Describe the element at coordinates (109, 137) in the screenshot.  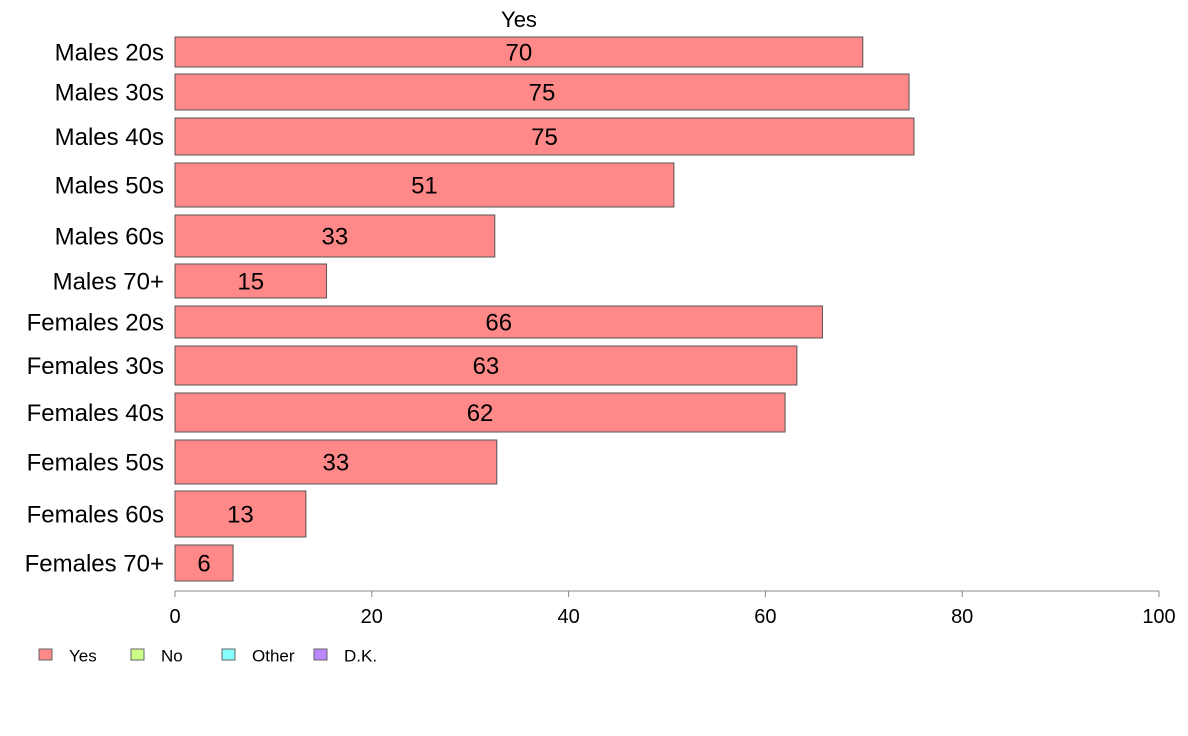
I see `category-label: Males 40s` at that location.